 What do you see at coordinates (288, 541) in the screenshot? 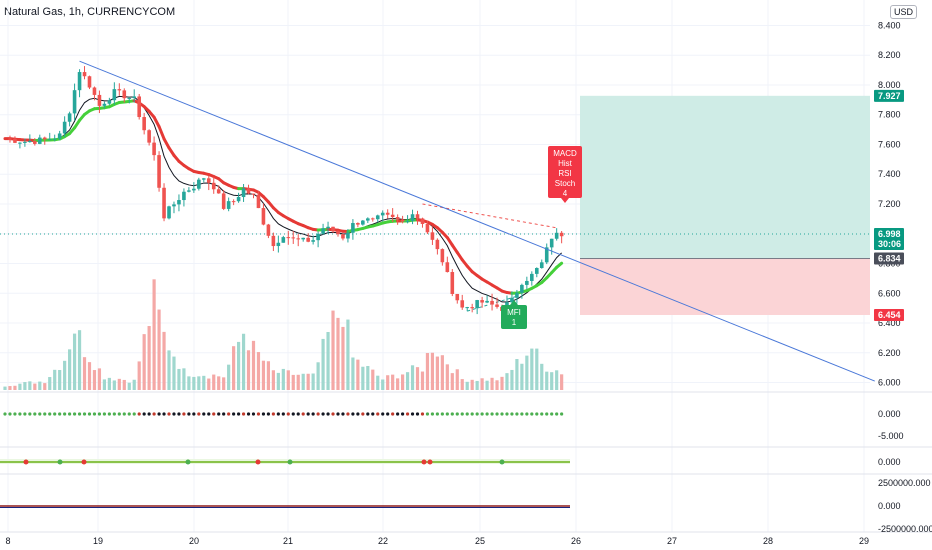
I see `x-tick-label: 21` at bounding box center [288, 541].